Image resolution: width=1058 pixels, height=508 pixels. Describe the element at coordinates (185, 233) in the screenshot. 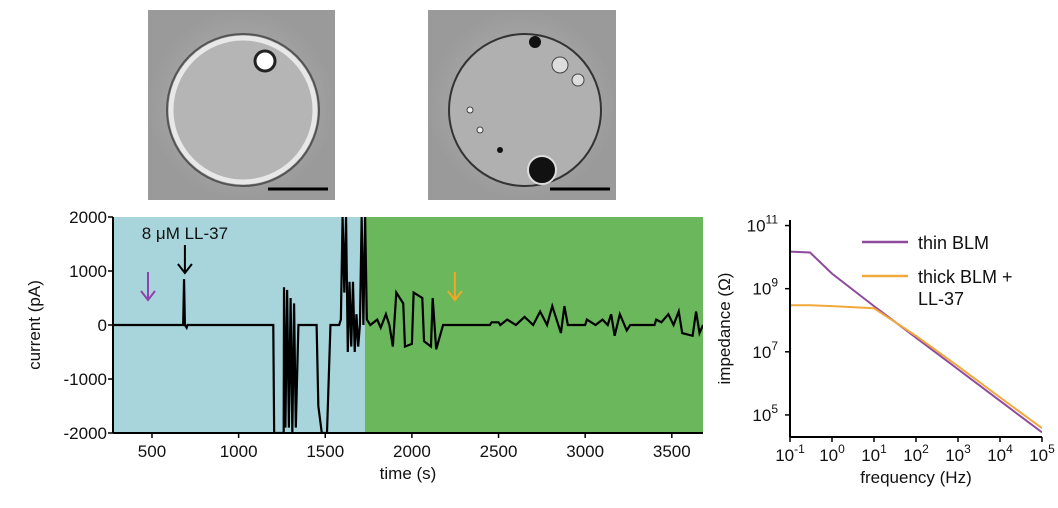

I see `annotation: 8 μM LL-37` at that location.